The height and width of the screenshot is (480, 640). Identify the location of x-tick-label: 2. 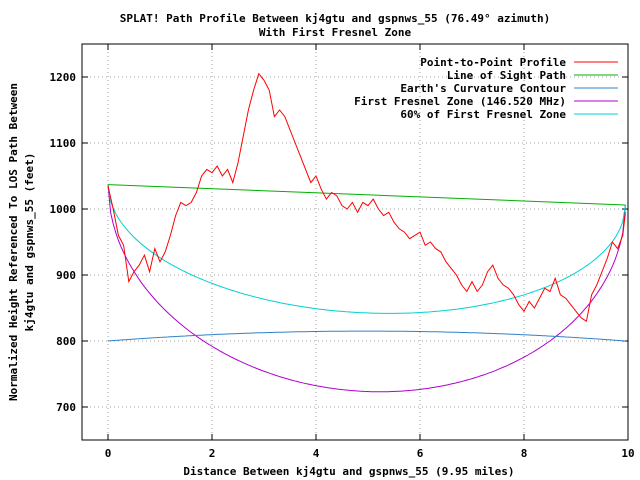
(212, 453).